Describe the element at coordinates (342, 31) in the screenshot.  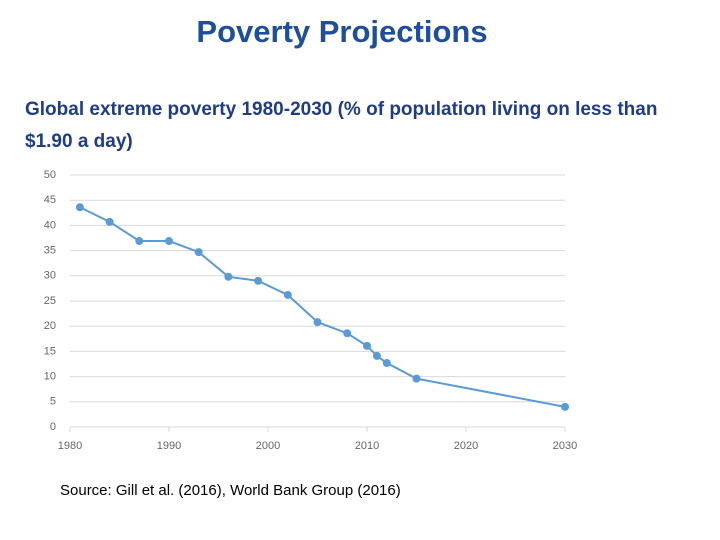
I see `slide-title: Poverty Projections` at that location.